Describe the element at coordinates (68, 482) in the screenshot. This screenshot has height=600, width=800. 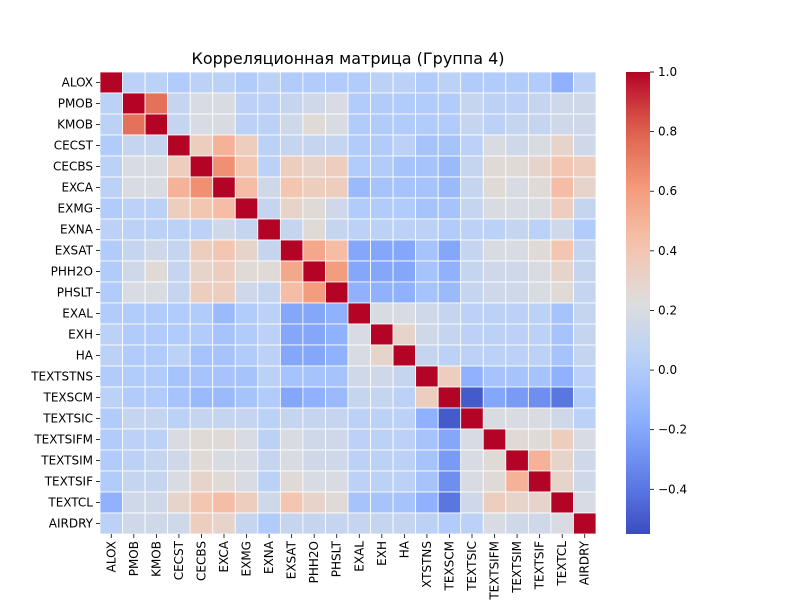
I see `row-label: TEXTSIF` at that location.